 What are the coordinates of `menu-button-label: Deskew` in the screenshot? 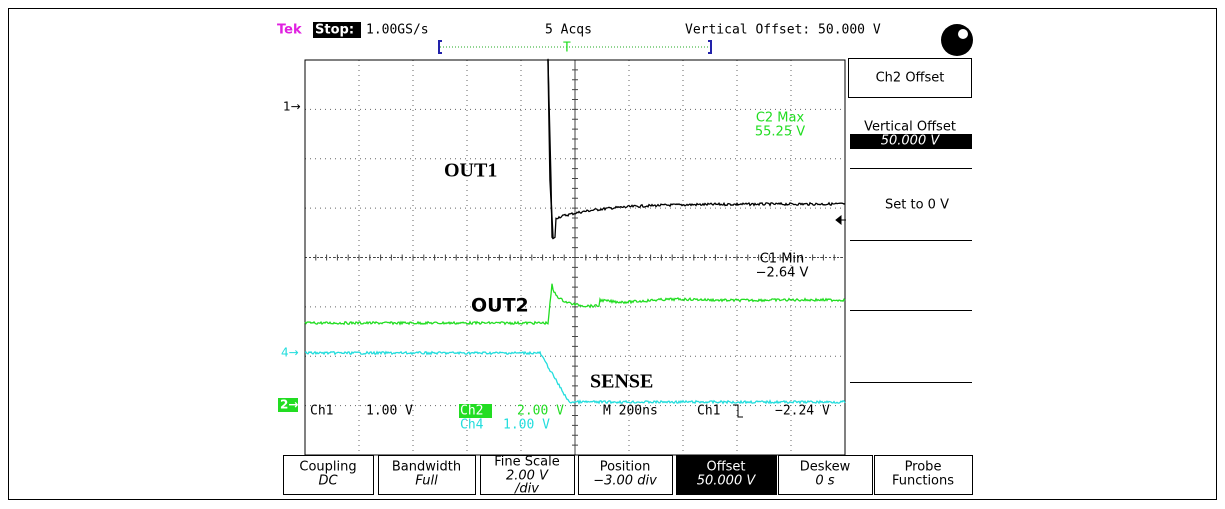 It's located at (825, 467).